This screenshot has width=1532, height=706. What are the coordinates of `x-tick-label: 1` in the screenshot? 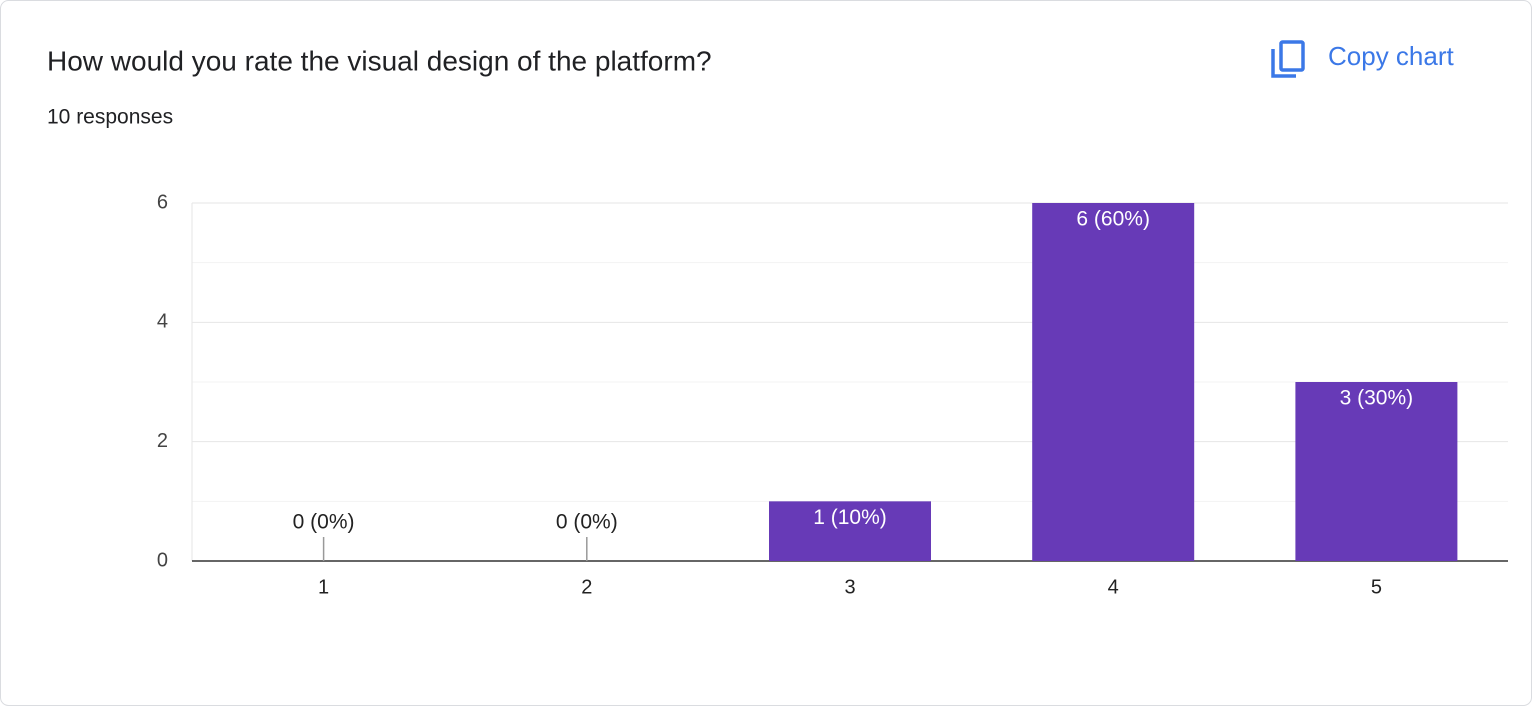 It's located at (323, 587).